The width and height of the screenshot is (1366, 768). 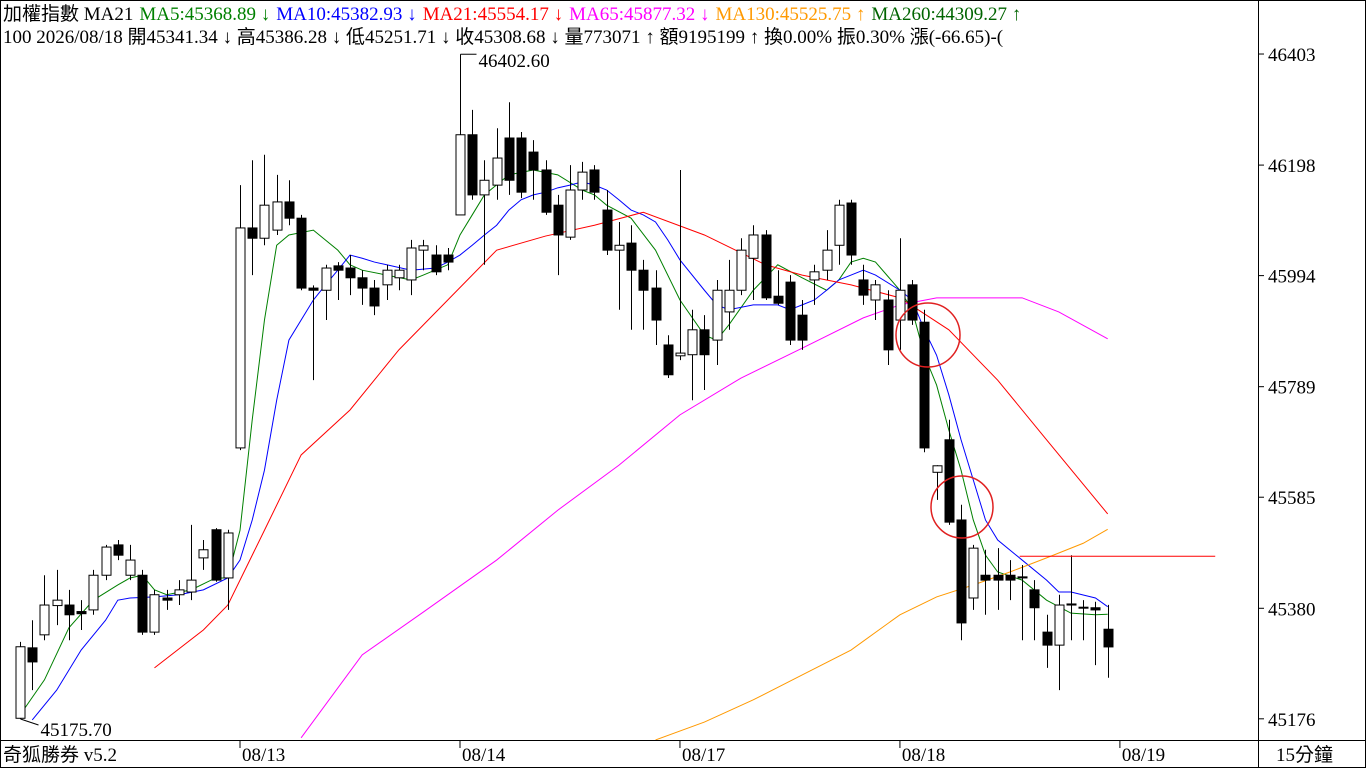 I want to click on annotation-pointer, so click(x=29, y=722).